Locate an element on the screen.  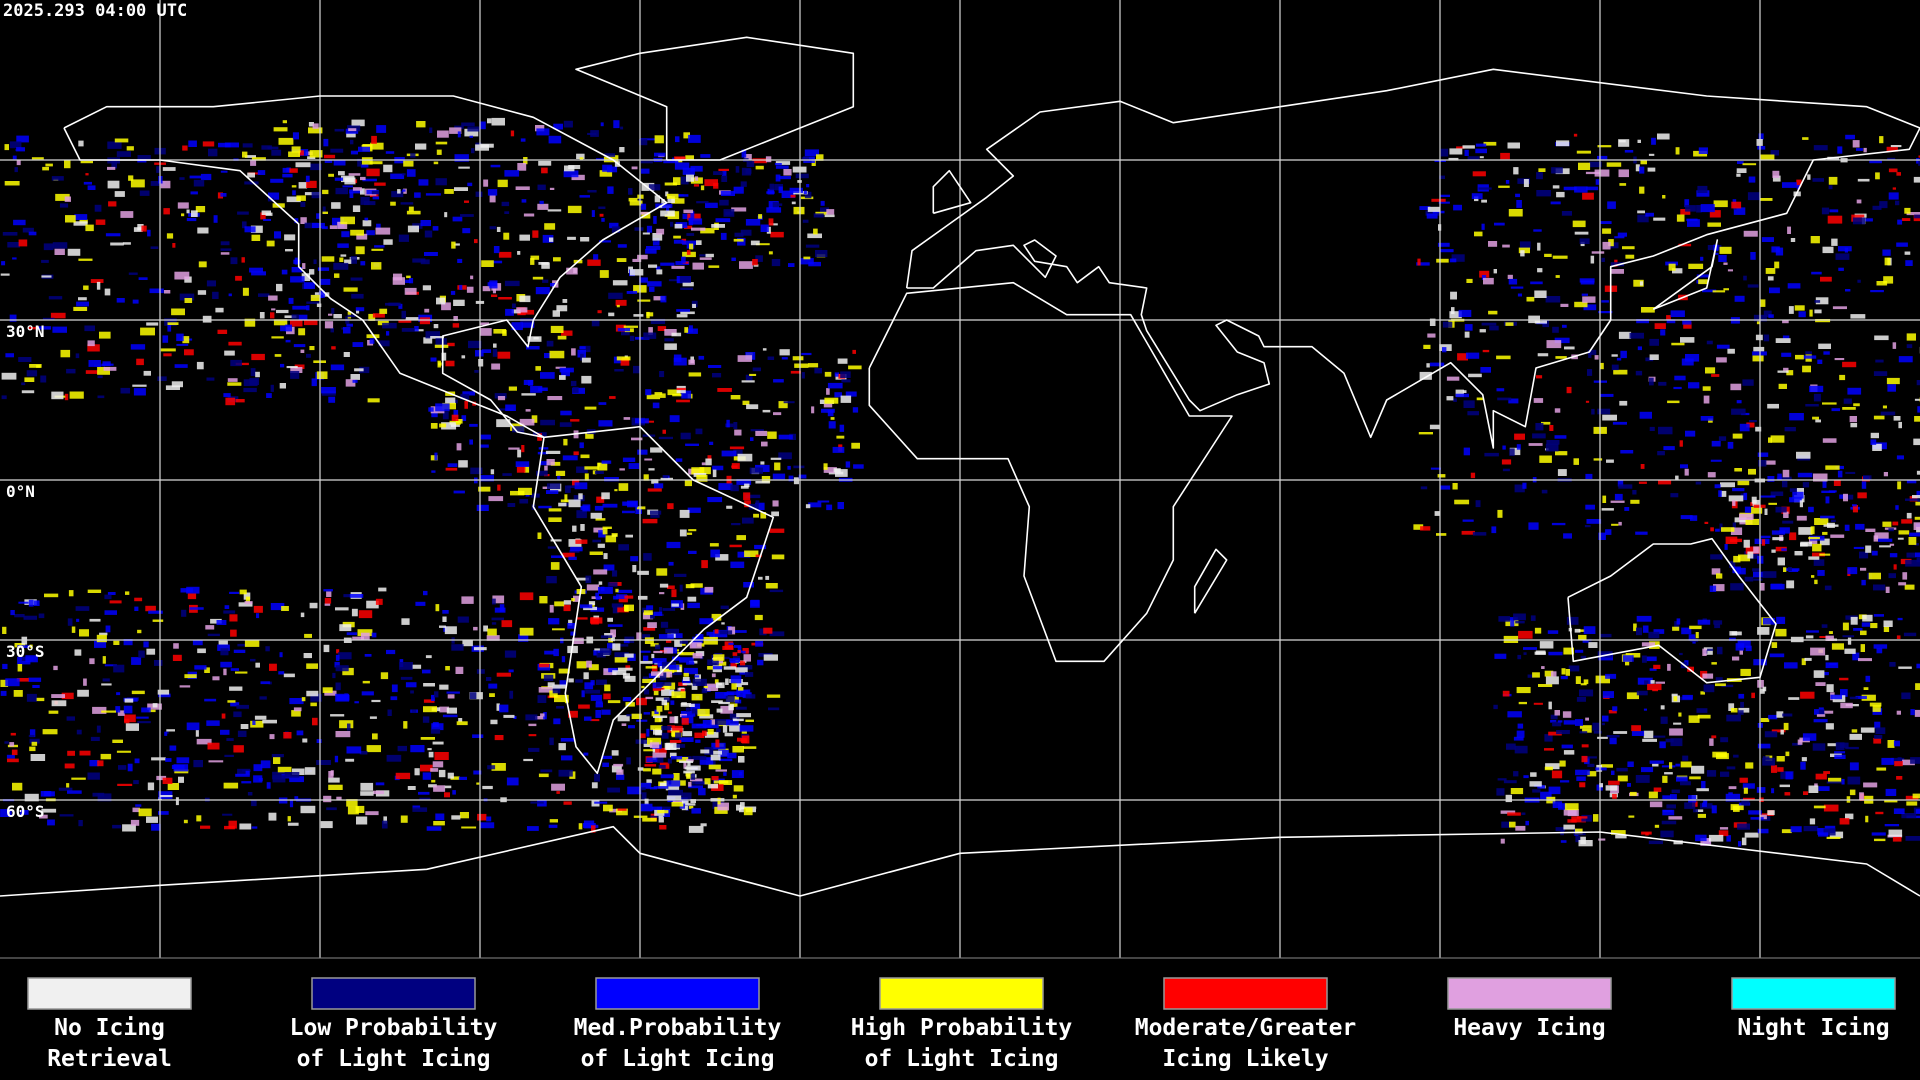
coastline is located at coordinates (1685, 275).